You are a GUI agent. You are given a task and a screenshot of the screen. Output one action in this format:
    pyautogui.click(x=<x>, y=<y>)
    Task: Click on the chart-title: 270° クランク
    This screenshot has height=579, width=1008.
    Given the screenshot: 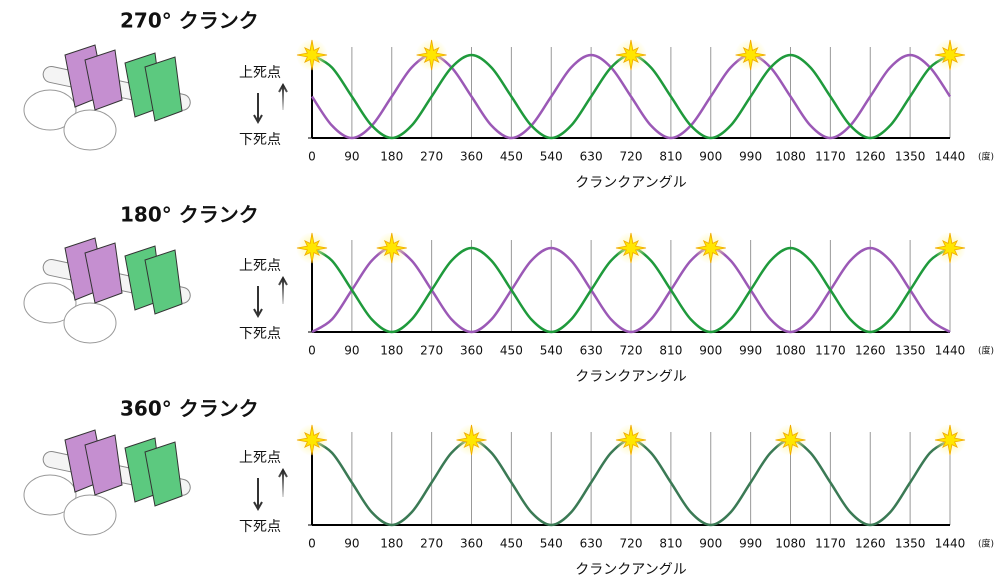 What is the action you would take?
    pyautogui.click(x=189, y=21)
    